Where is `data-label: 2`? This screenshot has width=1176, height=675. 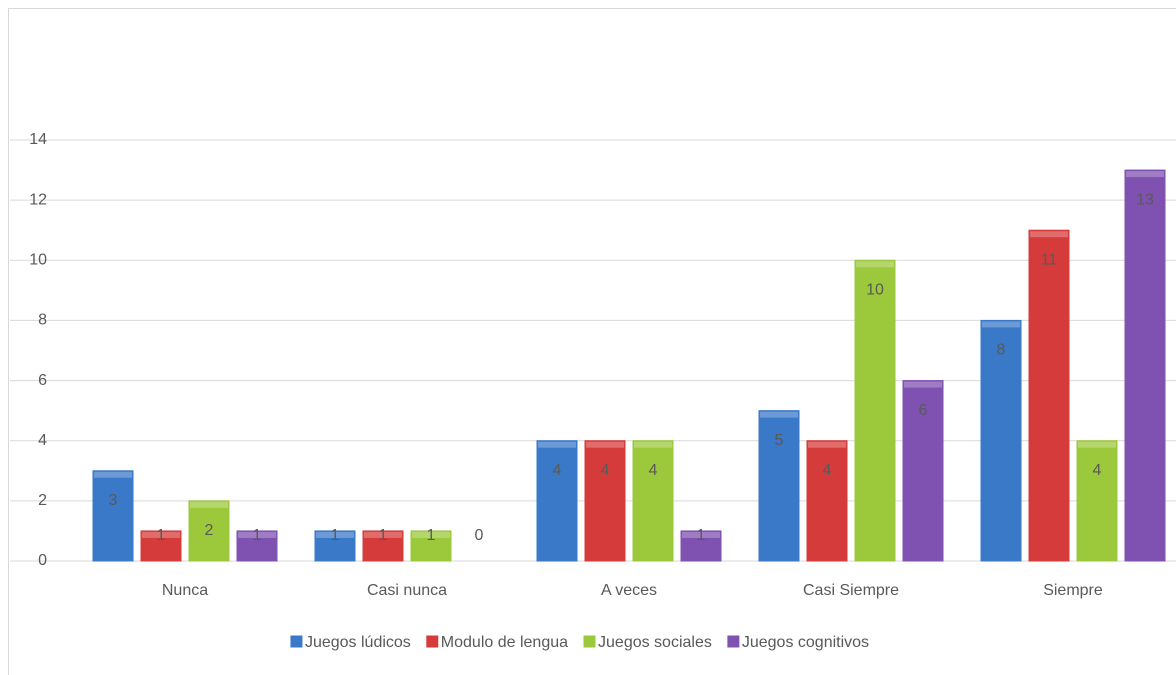 data-label: 2 is located at coordinates (209, 530).